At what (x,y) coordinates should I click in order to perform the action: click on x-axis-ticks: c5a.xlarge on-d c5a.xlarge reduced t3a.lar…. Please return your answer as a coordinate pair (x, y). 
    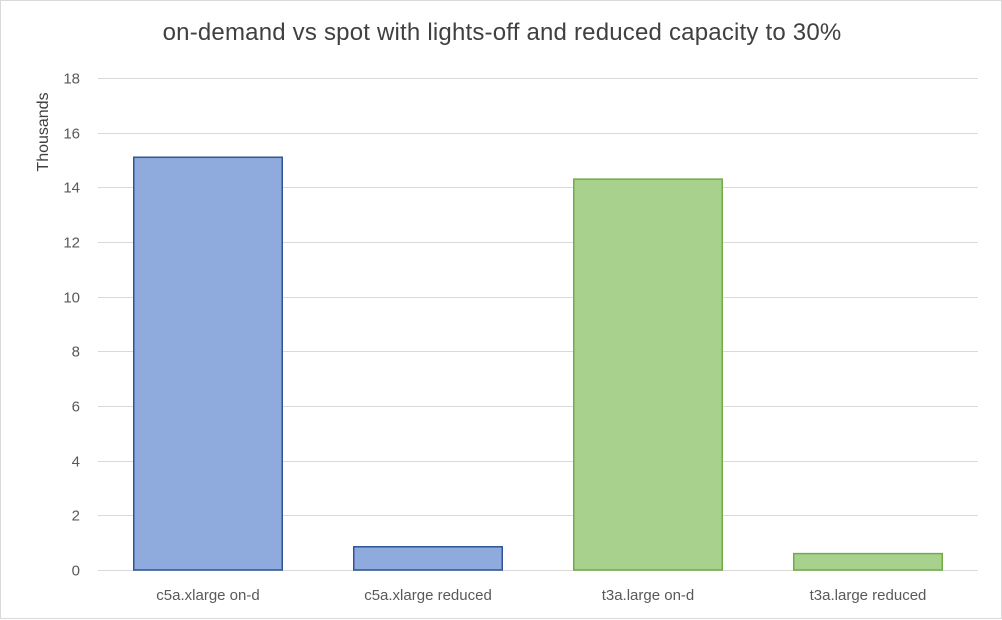
    Looking at the image, I should click on (541, 595).